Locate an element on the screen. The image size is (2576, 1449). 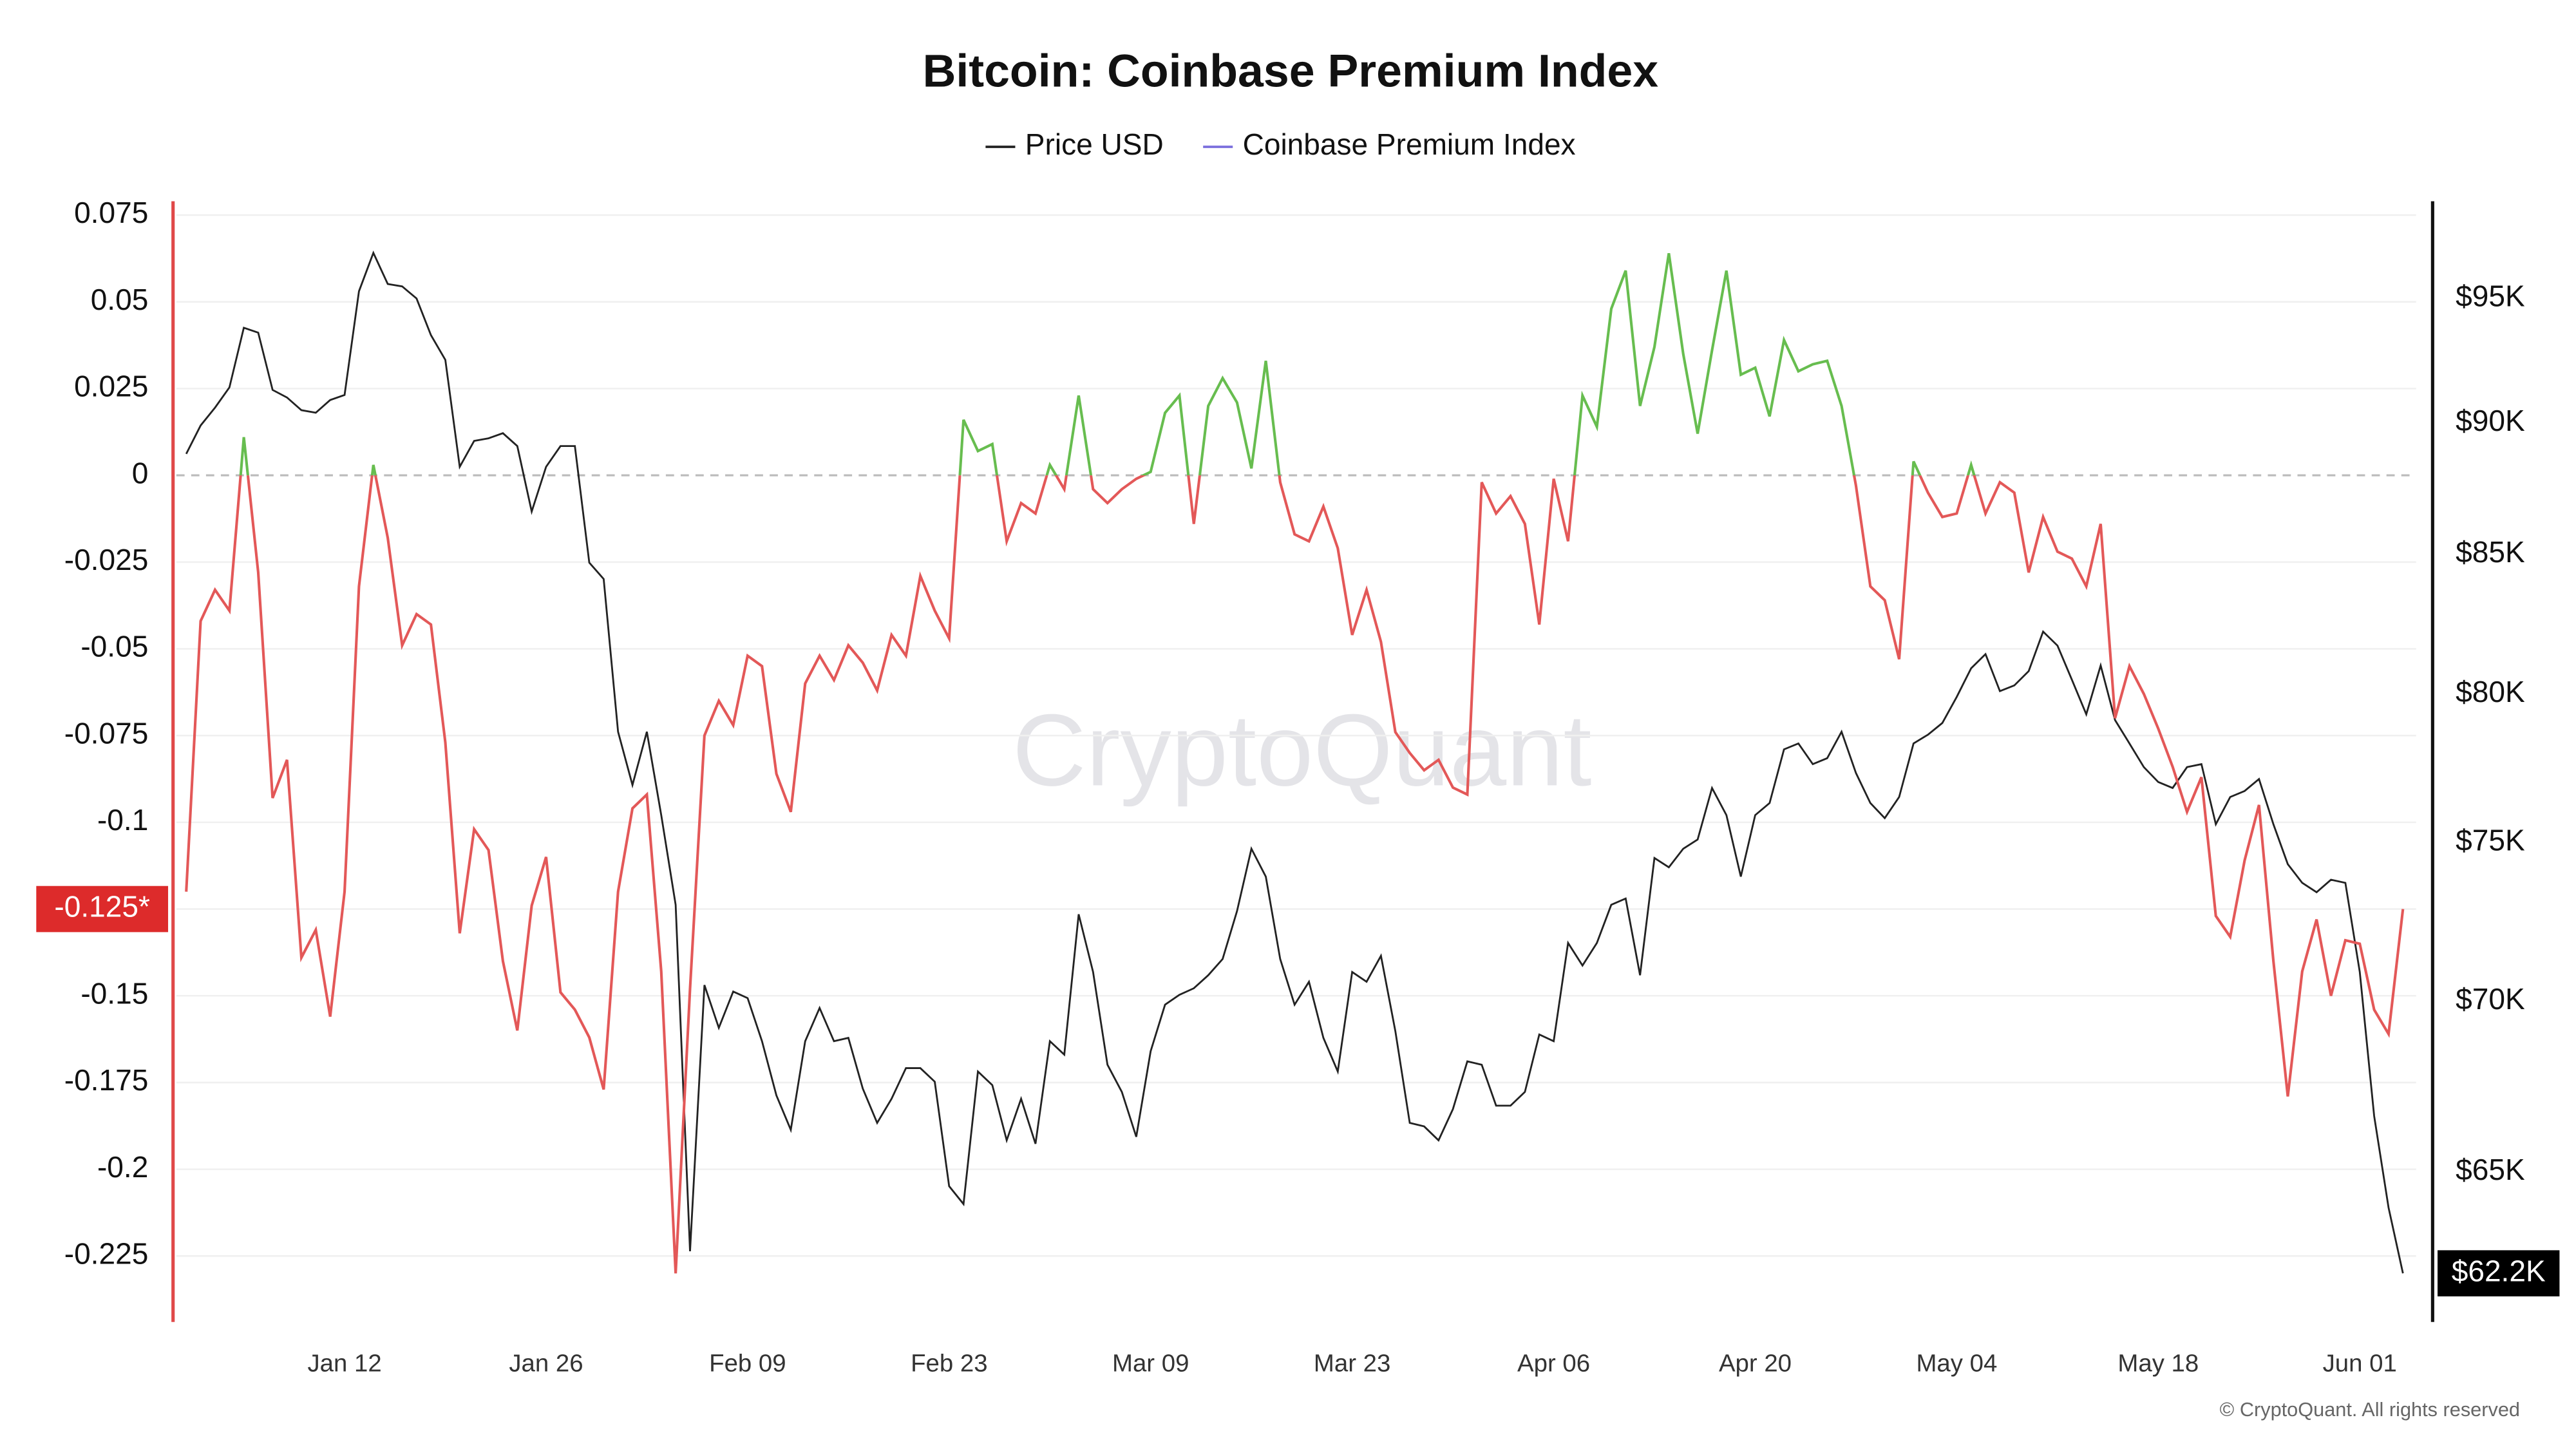
x-tick-label: Feb 23 is located at coordinates (949, 1363).